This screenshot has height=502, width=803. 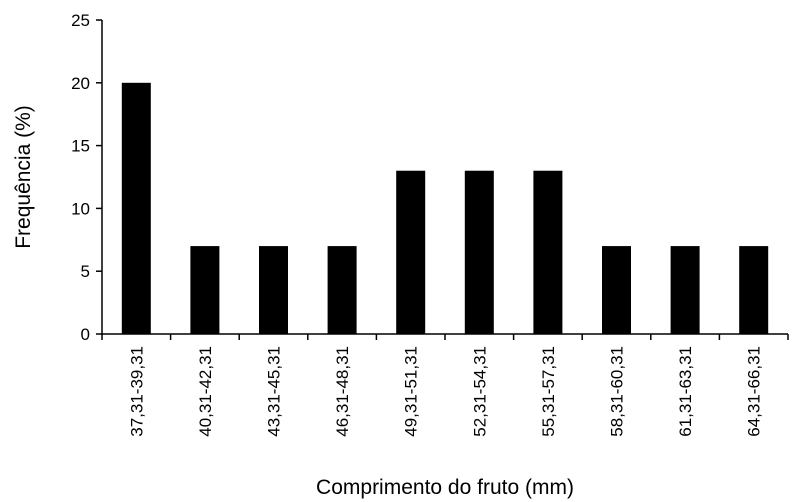 What do you see at coordinates (754, 391) in the screenshot?
I see `x-tick-label: 64,31-66,31` at bounding box center [754, 391].